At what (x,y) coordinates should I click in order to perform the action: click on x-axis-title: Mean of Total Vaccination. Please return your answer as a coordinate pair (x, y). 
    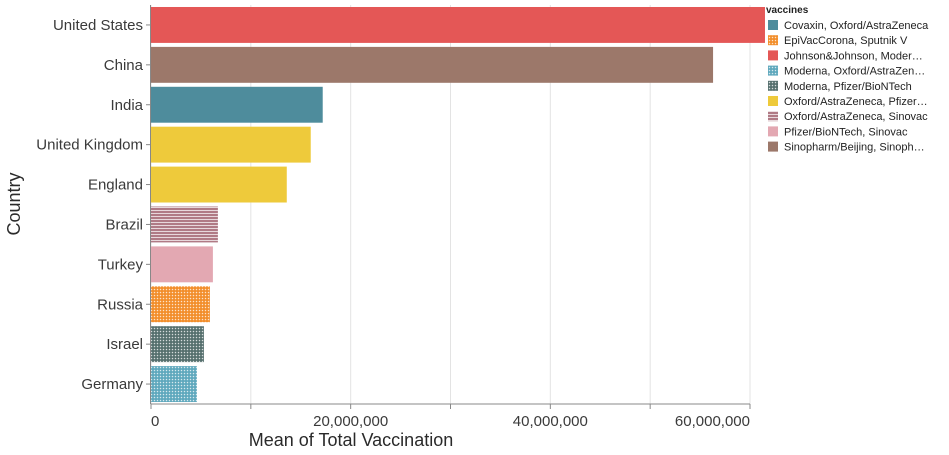
    Looking at the image, I should click on (351, 440).